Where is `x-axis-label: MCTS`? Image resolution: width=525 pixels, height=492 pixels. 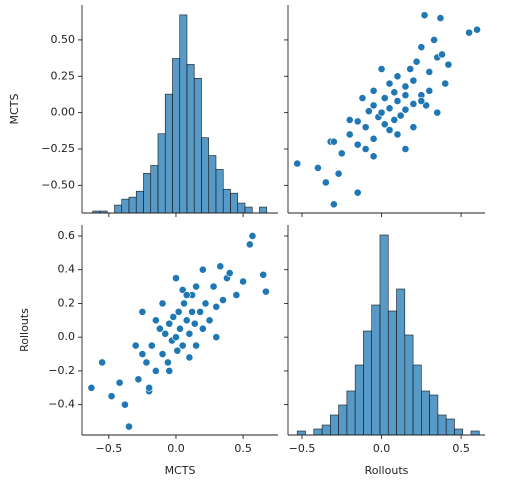
x-axis-label: MCTS is located at coordinates (180, 470).